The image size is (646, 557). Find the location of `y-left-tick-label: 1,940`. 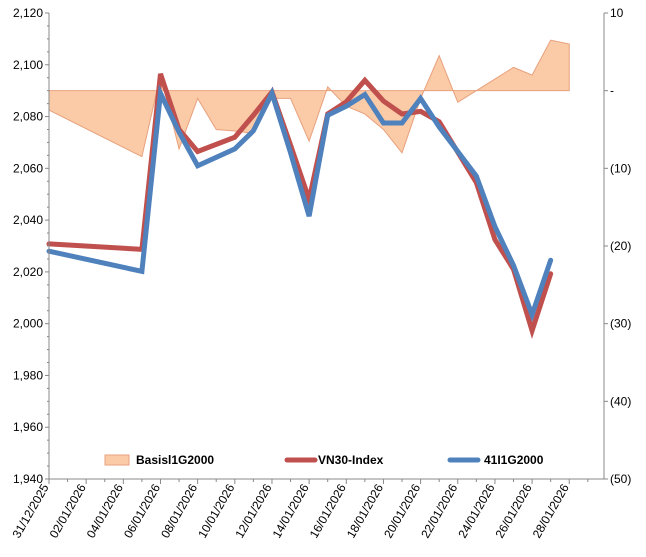

y-left-tick-label: 1,940 is located at coordinates (28, 479).